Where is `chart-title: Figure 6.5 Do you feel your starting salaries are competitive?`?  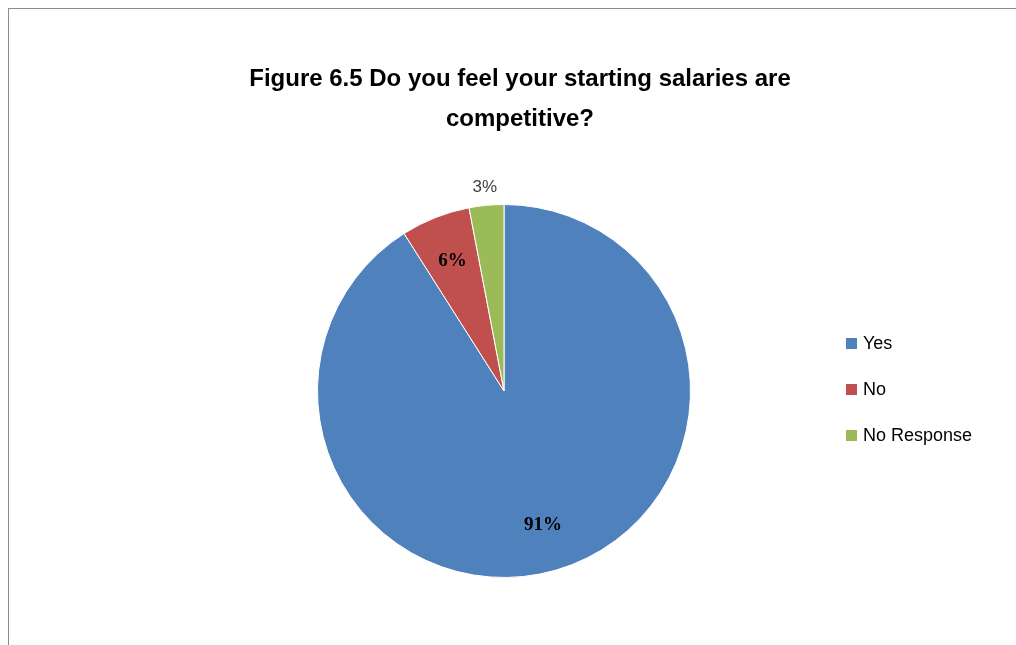 chart-title: Figure 6.5 Do you feel your starting salaries are competitive? is located at coordinates (520, 98).